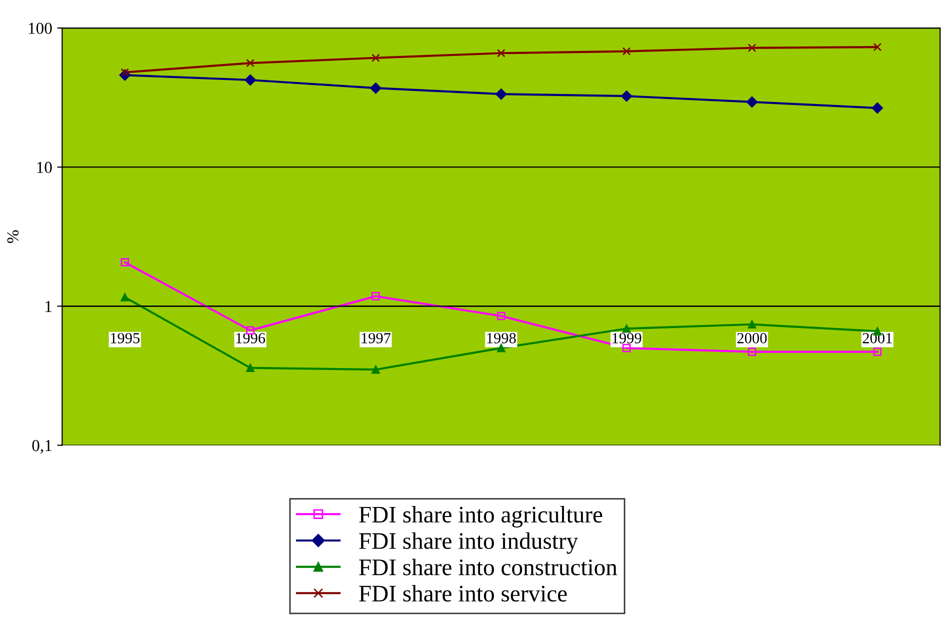 The height and width of the screenshot is (637, 942). What do you see at coordinates (468, 543) in the screenshot?
I see `legend-label: FDI share into industry` at bounding box center [468, 543].